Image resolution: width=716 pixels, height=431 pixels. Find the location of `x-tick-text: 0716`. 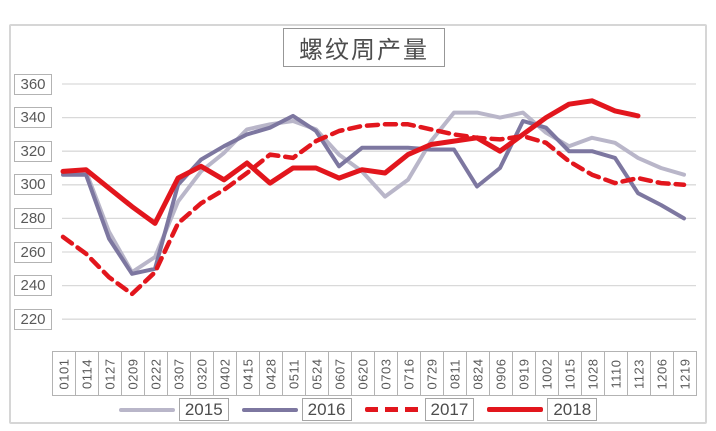

x-tick-text: 0716 is located at coordinates (408, 373).